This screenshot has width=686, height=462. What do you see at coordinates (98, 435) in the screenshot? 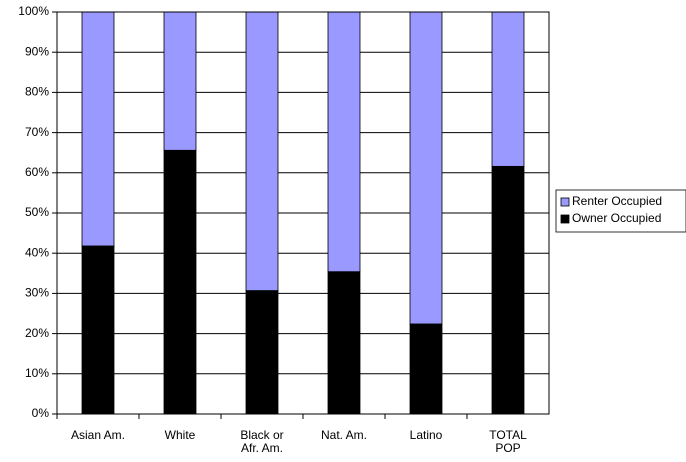
I see `x-tick-label: Asian Am.` at bounding box center [98, 435].